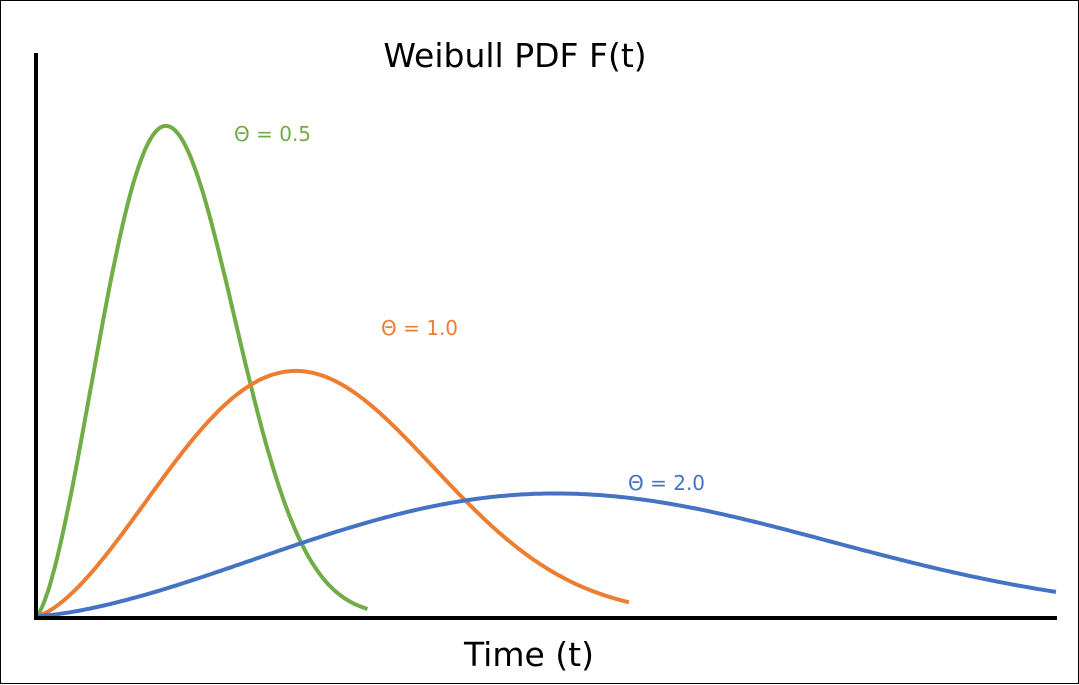  I want to click on series-label-theta-2.0: Θ = 2.0, so click(666, 483).